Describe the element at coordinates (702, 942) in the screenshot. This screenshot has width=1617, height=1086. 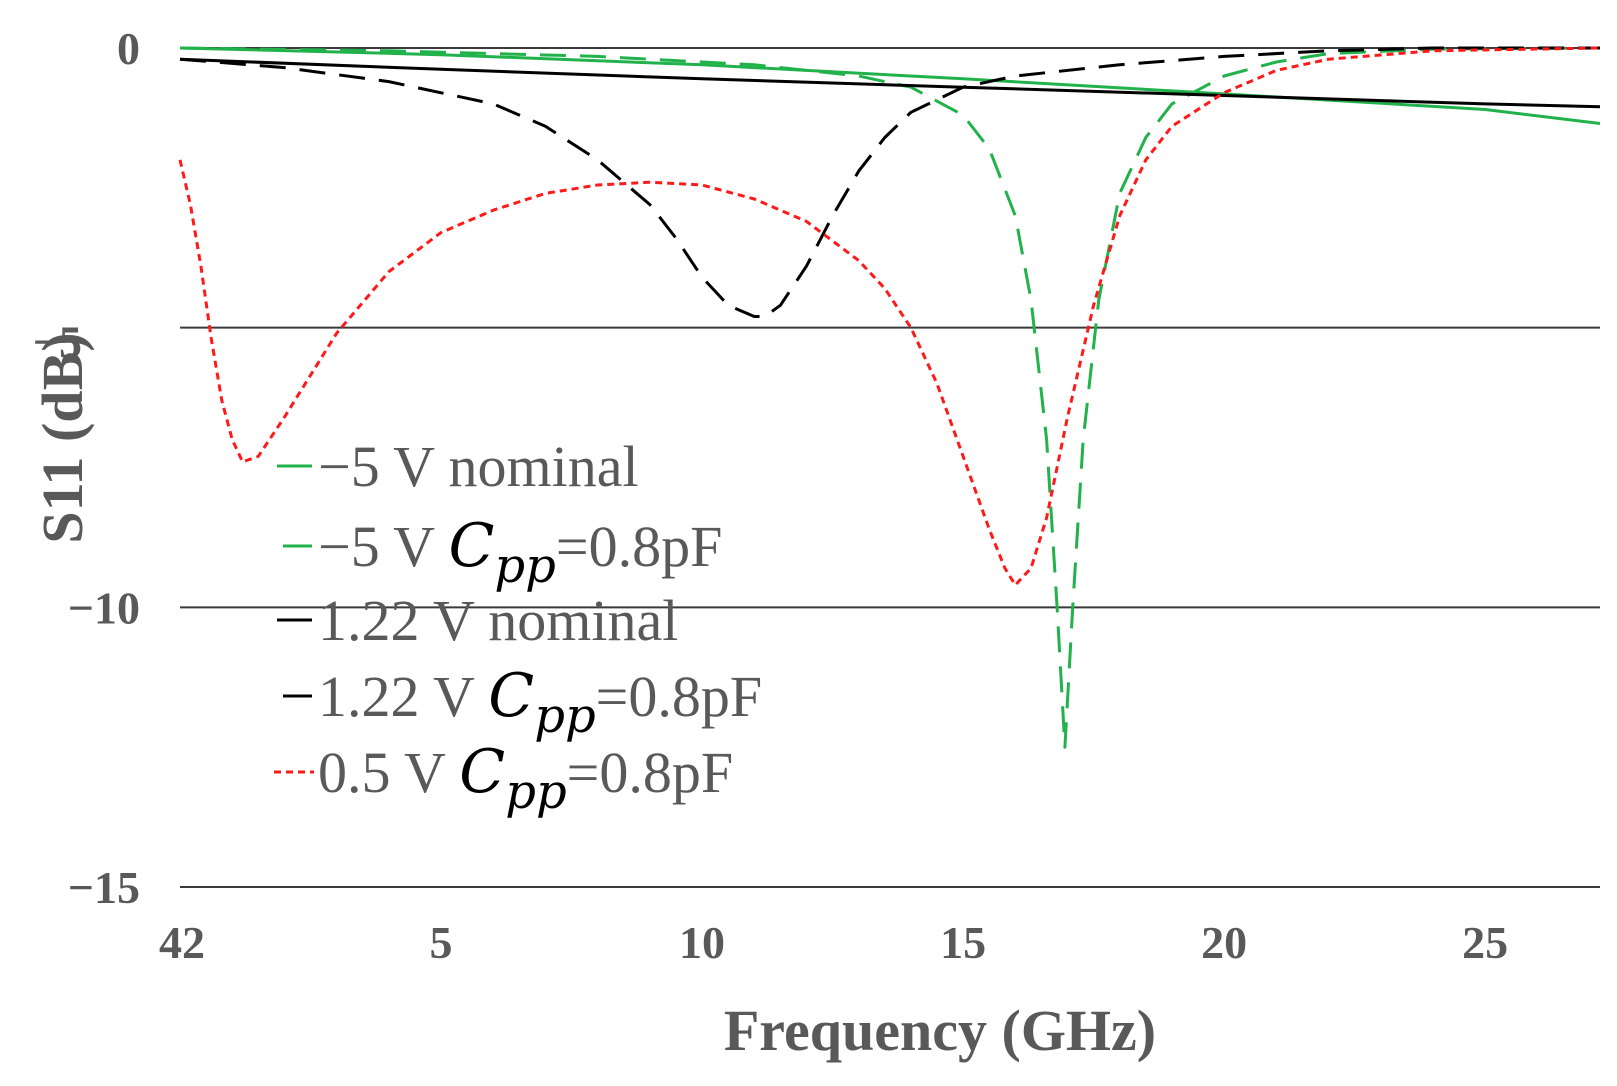
I see `x-tick-label: 10` at that location.